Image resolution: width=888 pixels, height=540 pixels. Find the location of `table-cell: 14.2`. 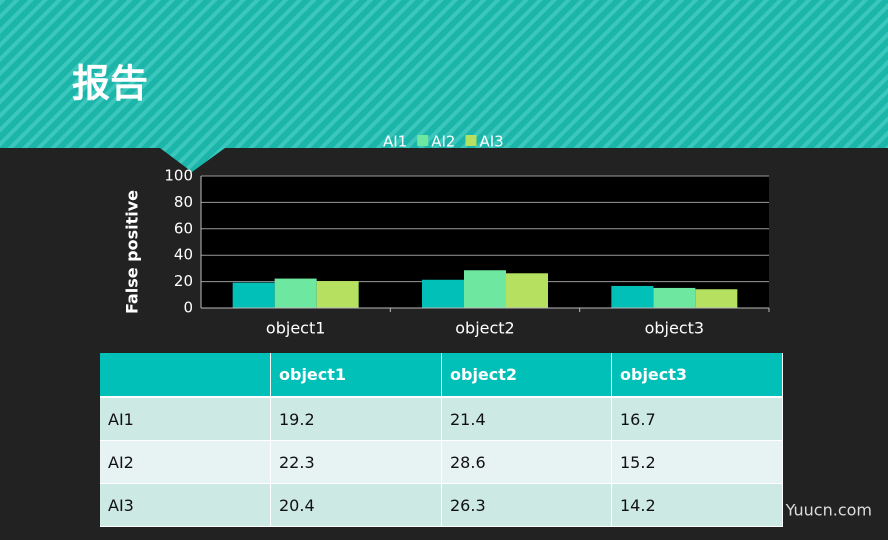

table-cell: 14.2 is located at coordinates (697, 505).